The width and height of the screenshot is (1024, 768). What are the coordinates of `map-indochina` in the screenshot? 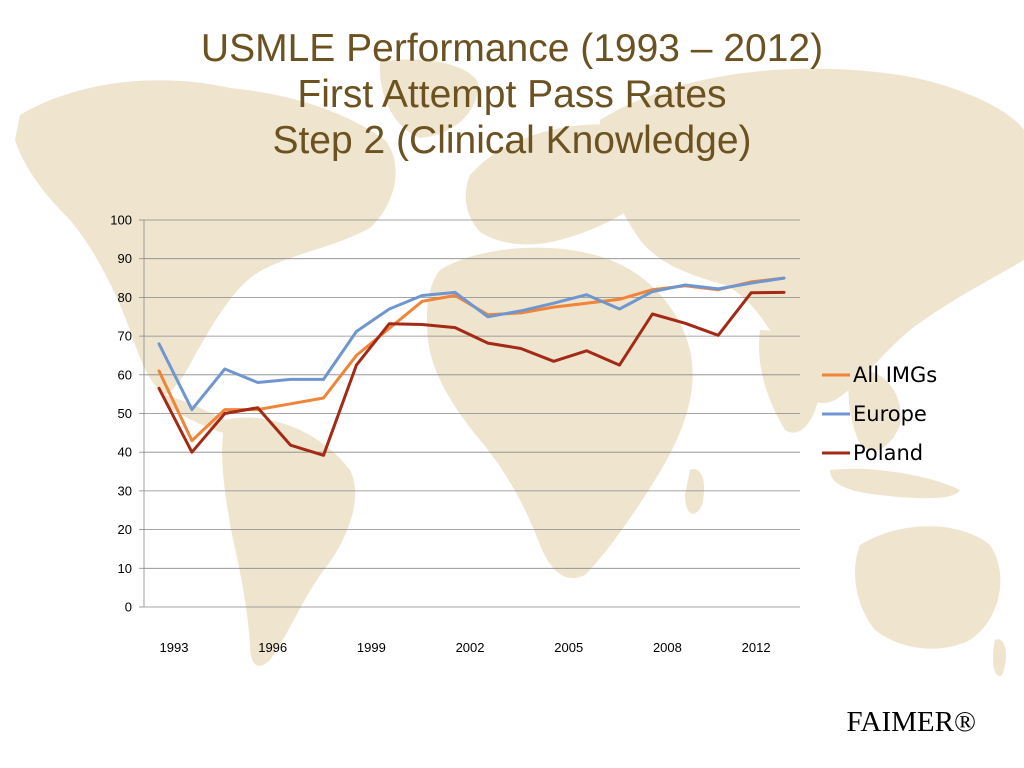 It's located at (874, 410).